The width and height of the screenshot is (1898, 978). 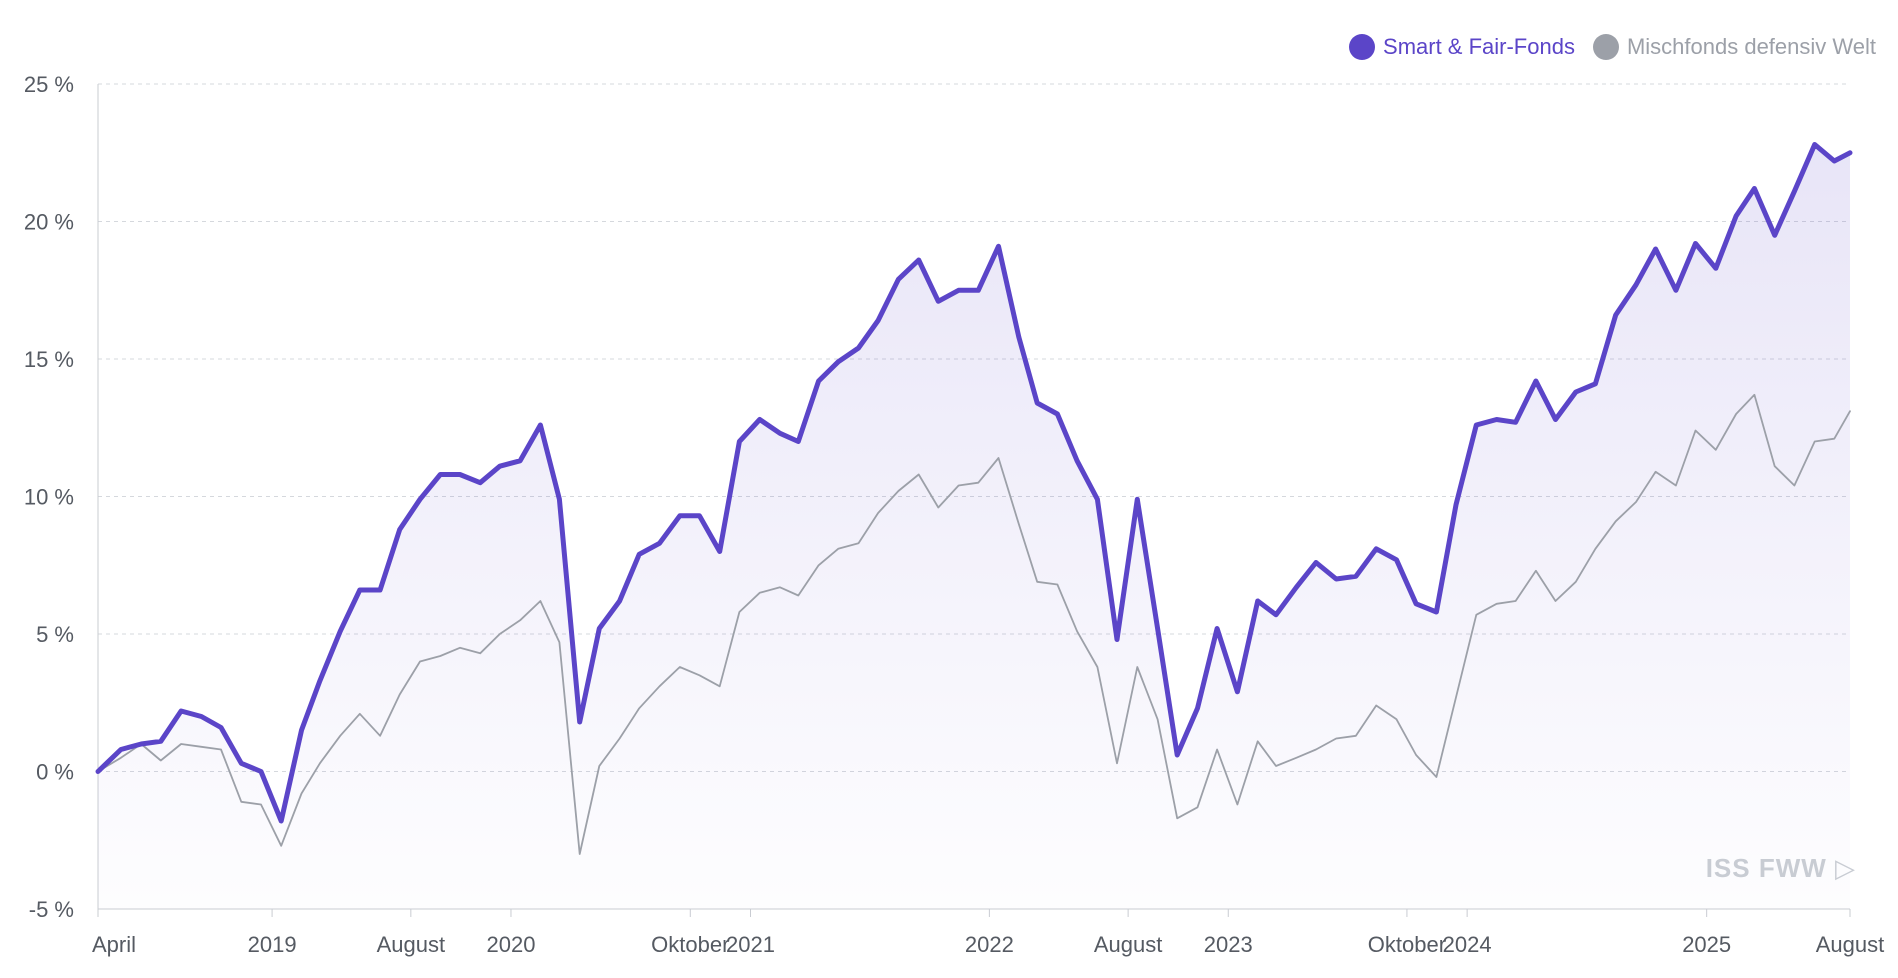 I want to click on x-tick-label: 2021, so click(x=750, y=944).